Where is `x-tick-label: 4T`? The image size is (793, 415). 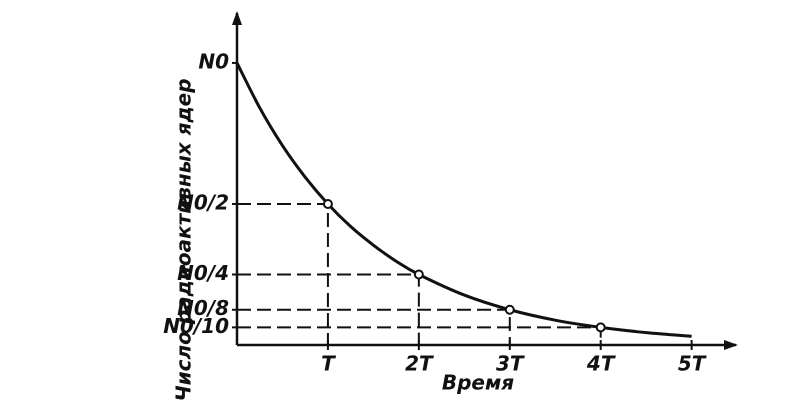 x-tick-label: 4T is located at coordinates (601, 364).